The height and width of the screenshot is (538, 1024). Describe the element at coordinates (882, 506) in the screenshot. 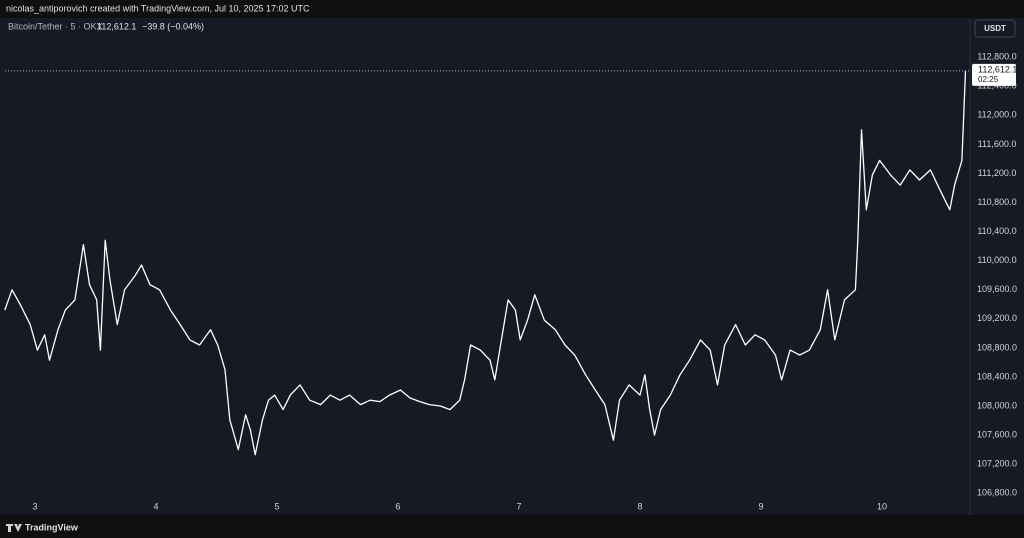

I see `x-tick-label: 10` at that location.